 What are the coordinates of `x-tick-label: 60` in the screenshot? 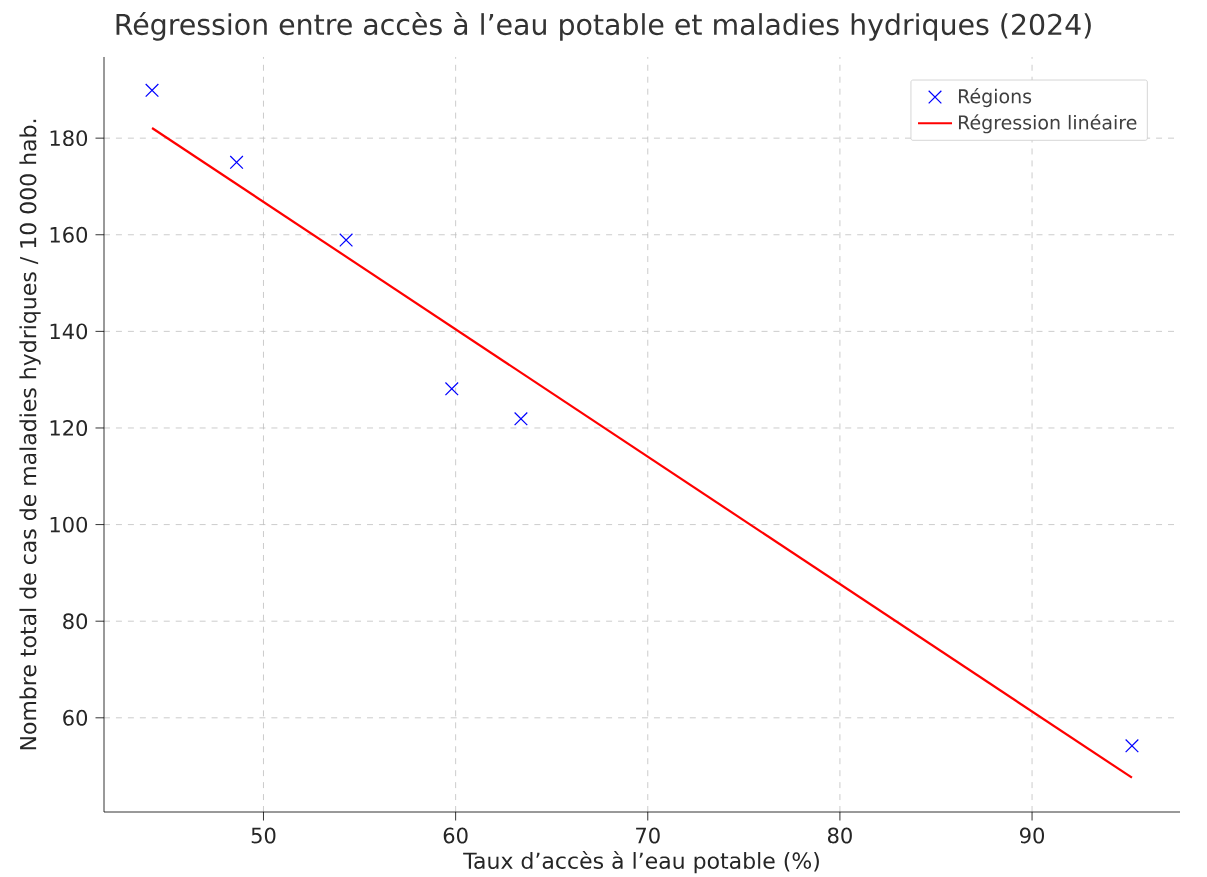 It's located at (455, 835).